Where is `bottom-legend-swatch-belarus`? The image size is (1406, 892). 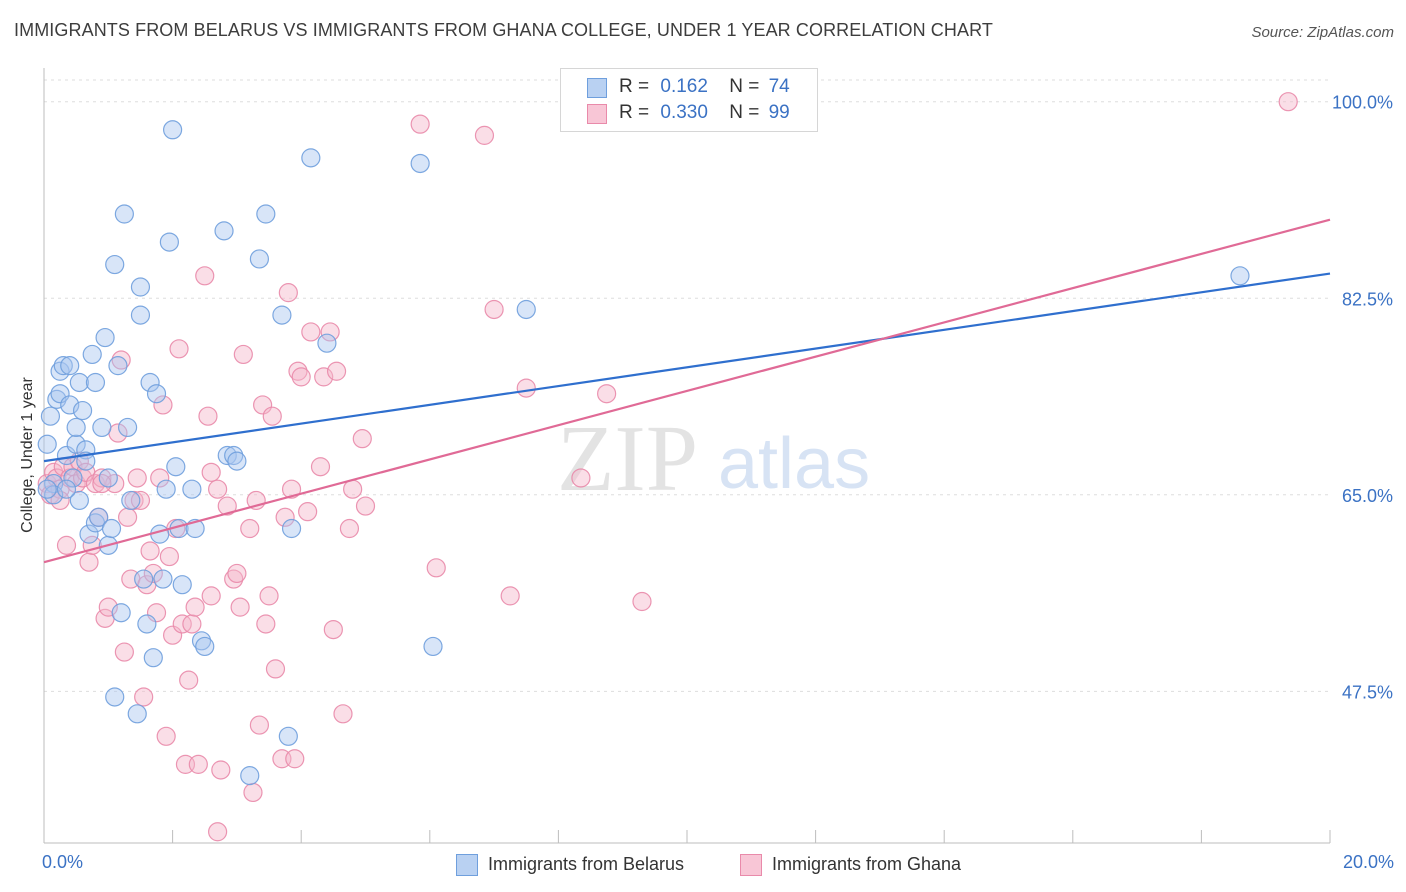
bottom-legend-swatch-belarus is located at coordinates (467, 865).